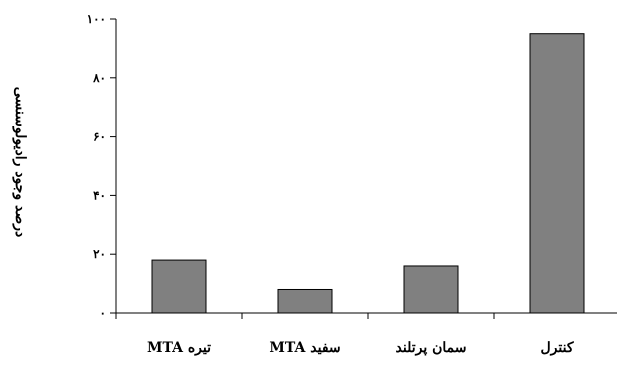 This screenshot has height=371, width=617. I want to click on y-axis-title: درصد وجود رادیولوسنسی, so click(20, 162).